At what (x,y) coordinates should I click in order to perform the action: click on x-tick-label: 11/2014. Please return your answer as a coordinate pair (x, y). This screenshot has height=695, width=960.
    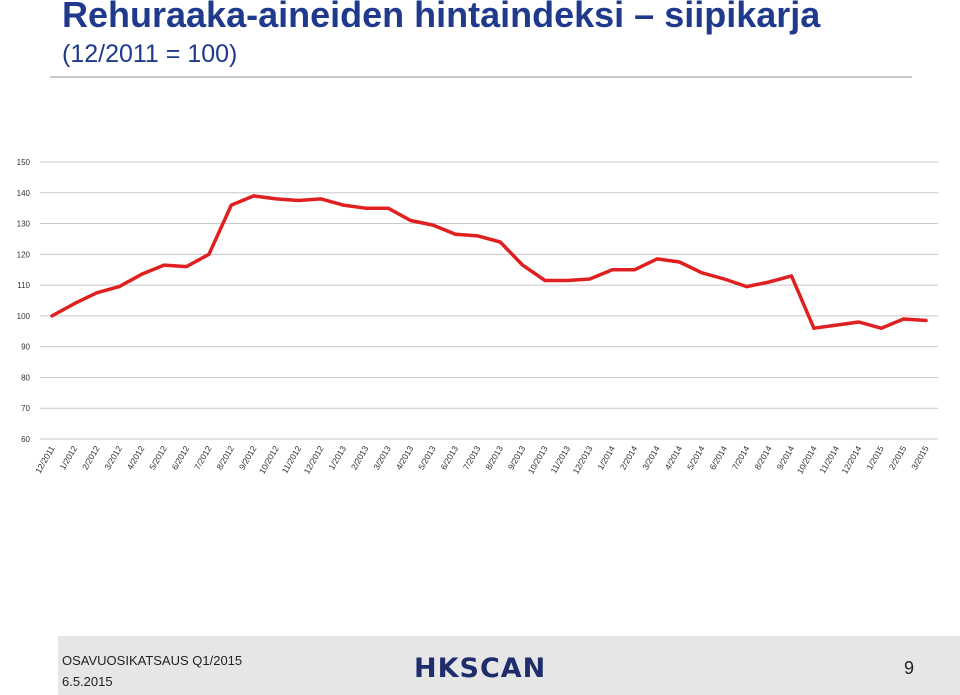
    Looking at the image, I should click on (829, 459).